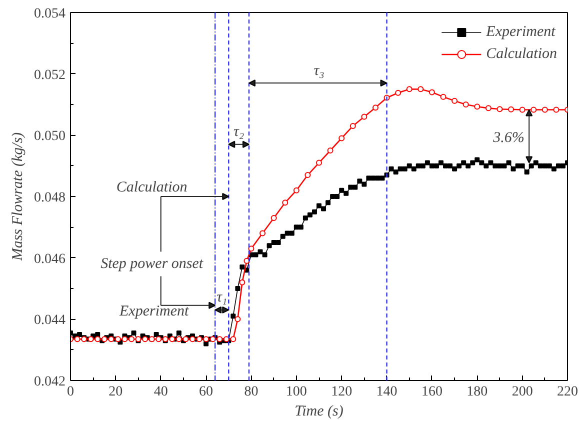 The width and height of the screenshot is (579, 430). I want to click on annotation: Calculation, so click(152, 187).